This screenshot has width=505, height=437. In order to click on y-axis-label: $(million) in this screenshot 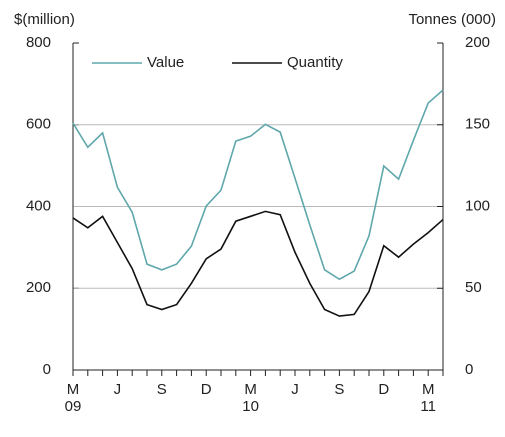, I will do `click(44, 19)`.